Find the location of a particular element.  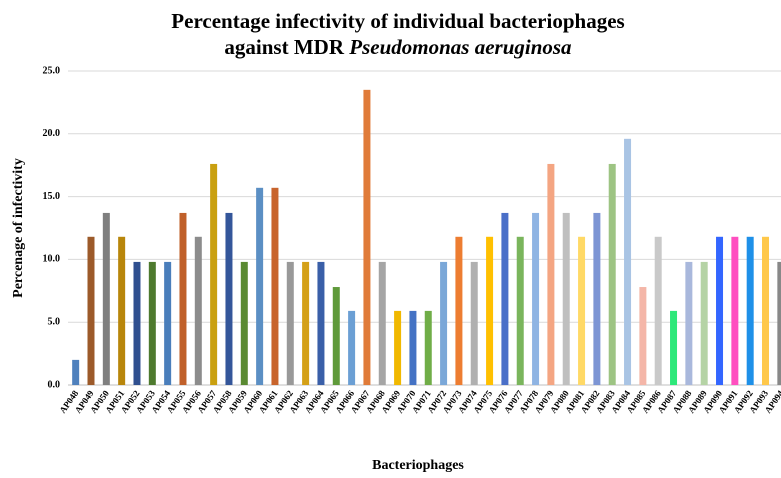

y-tick-label: 20.0 is located at coordinates (52, 133).